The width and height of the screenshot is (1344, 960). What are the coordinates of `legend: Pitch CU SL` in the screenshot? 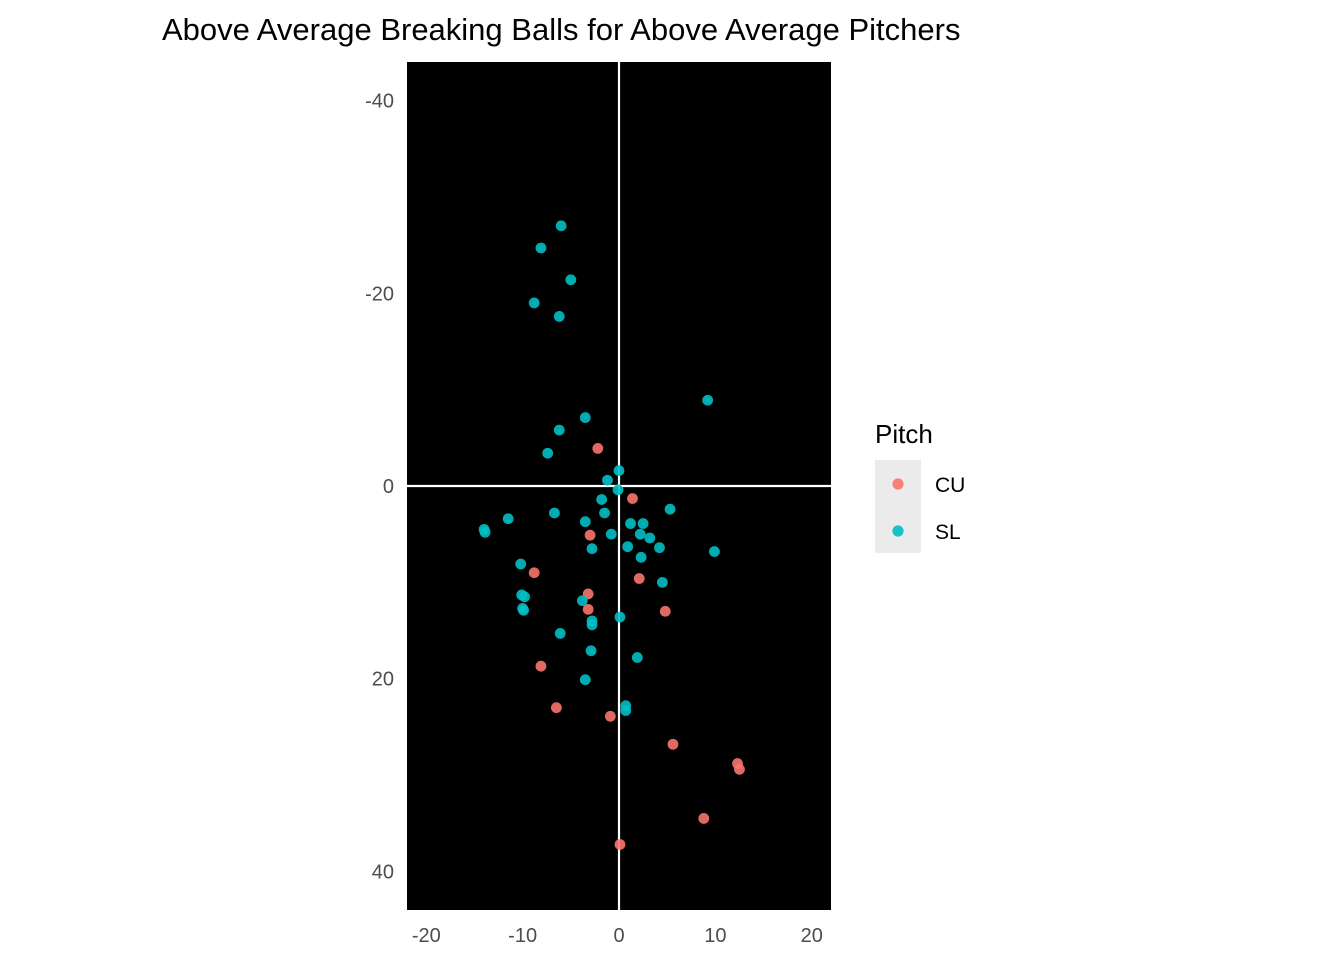 It's located at (920, 486).